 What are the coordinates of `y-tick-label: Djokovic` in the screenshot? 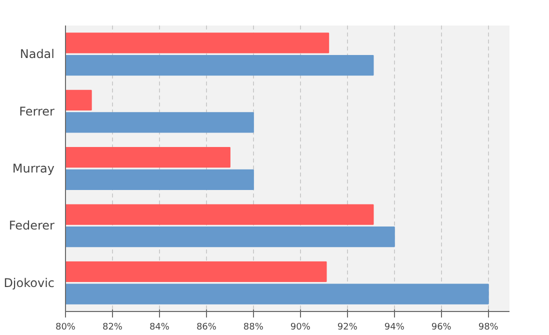 It's located at (29, 283).